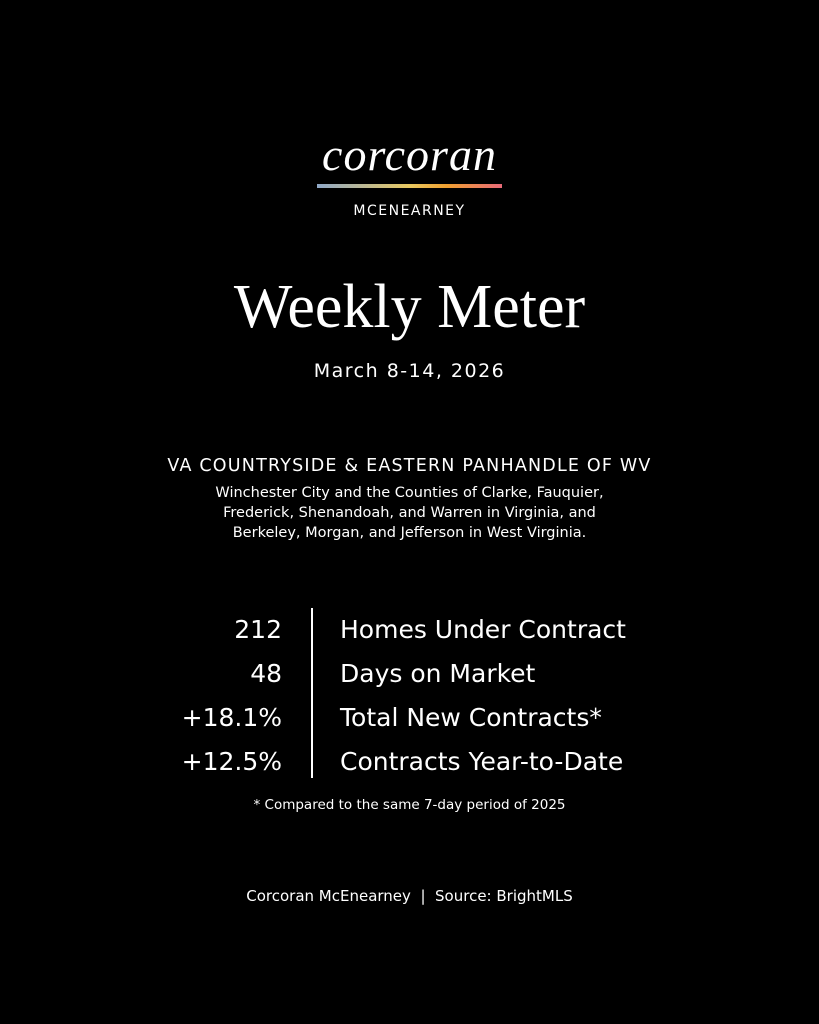 The width and height of the screenshot is (819, 1024). Describe the element at coordinates (231, 761) in the screenshot. I see `stat-value: +12.5%` at that location.